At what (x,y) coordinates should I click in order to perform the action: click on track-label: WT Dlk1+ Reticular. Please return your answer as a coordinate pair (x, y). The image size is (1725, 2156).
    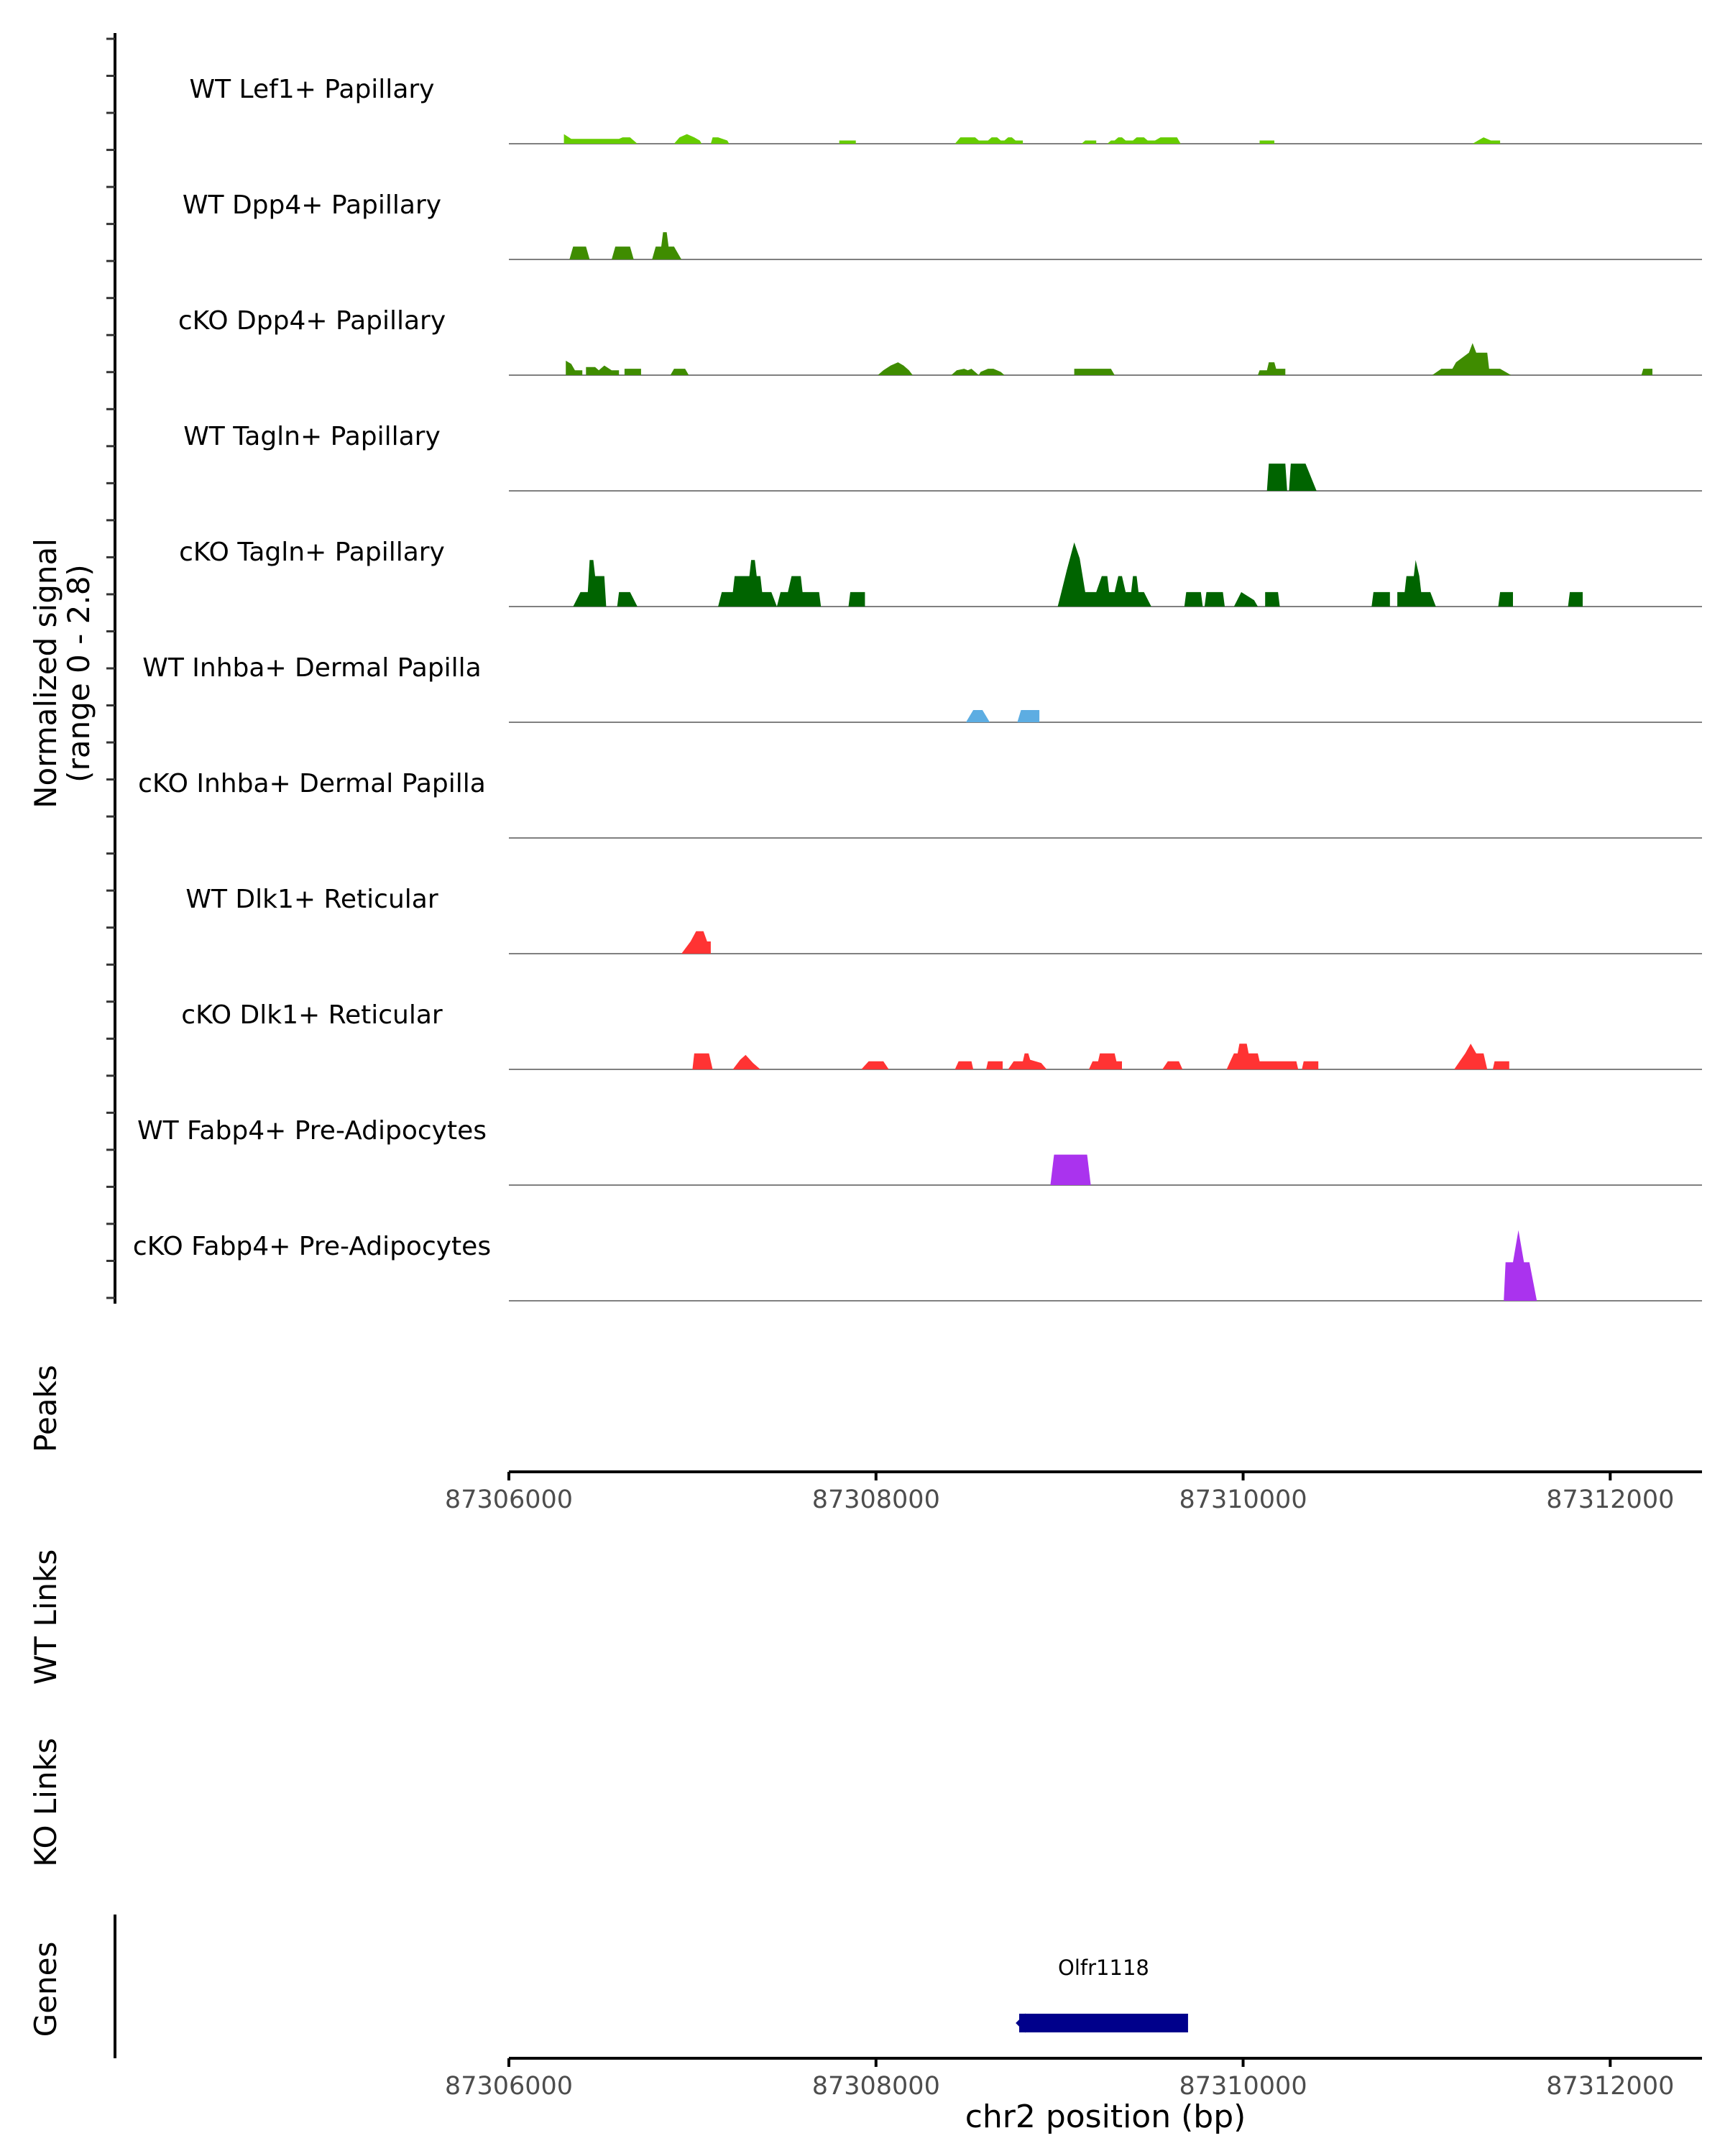
    Looking at the image, I should click on (311, 900).